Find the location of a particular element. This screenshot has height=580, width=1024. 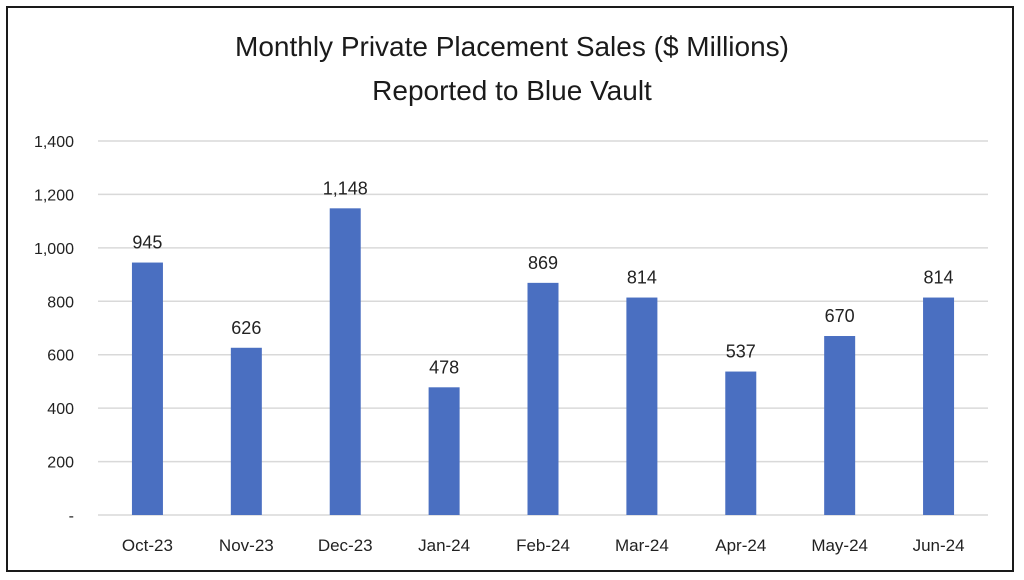

data-label: 626 is located at coordinates (246, 328).